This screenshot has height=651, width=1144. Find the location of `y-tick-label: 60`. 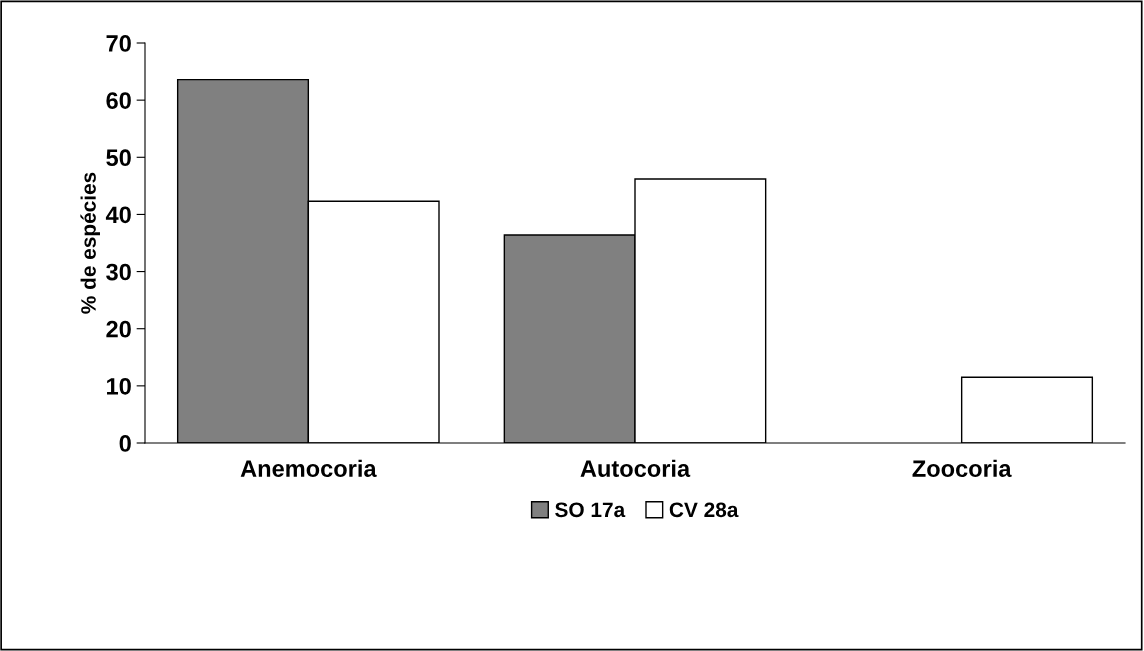

y-tick-label: 60 is located at coordinates (118, 100).